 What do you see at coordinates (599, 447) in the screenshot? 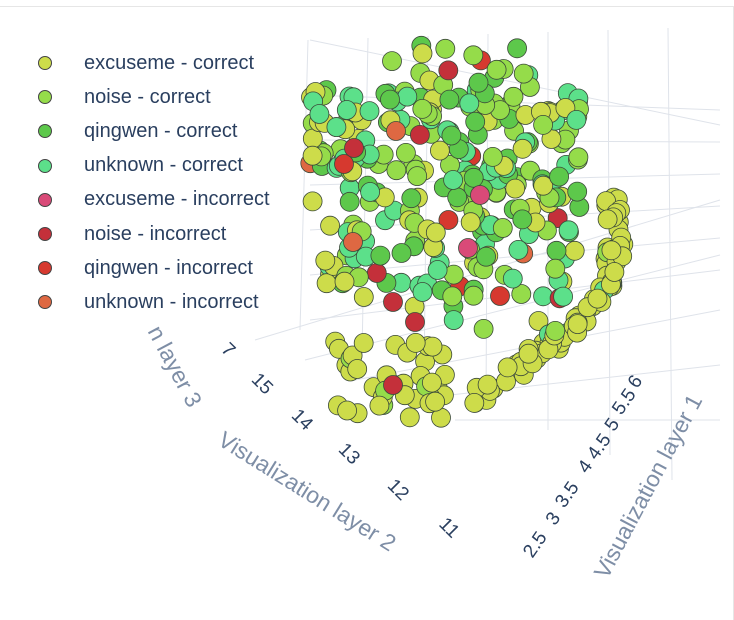
I see `tick-label: 4.5` at bounding box center [599, 447].